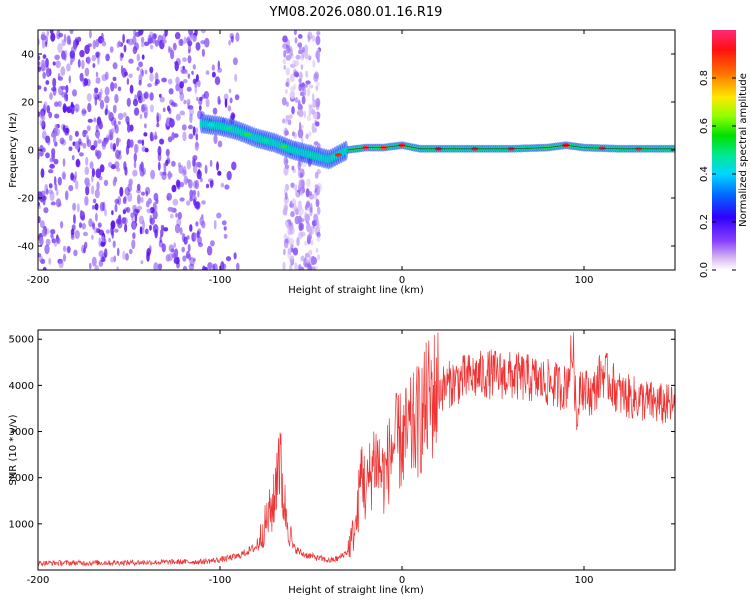 Image resolution: width=750 pixels, height=600 pixels. I want to click on colorbar-tick-label: 0.6, so click(704, 126).